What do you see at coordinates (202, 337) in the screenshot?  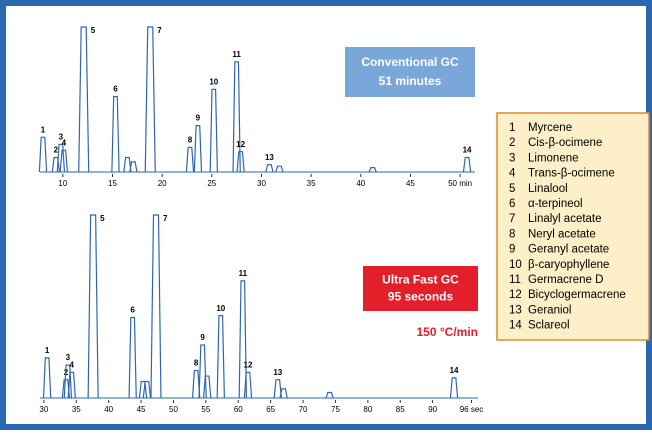 I see `peak-label: 9` at bounding box center [202, 337].